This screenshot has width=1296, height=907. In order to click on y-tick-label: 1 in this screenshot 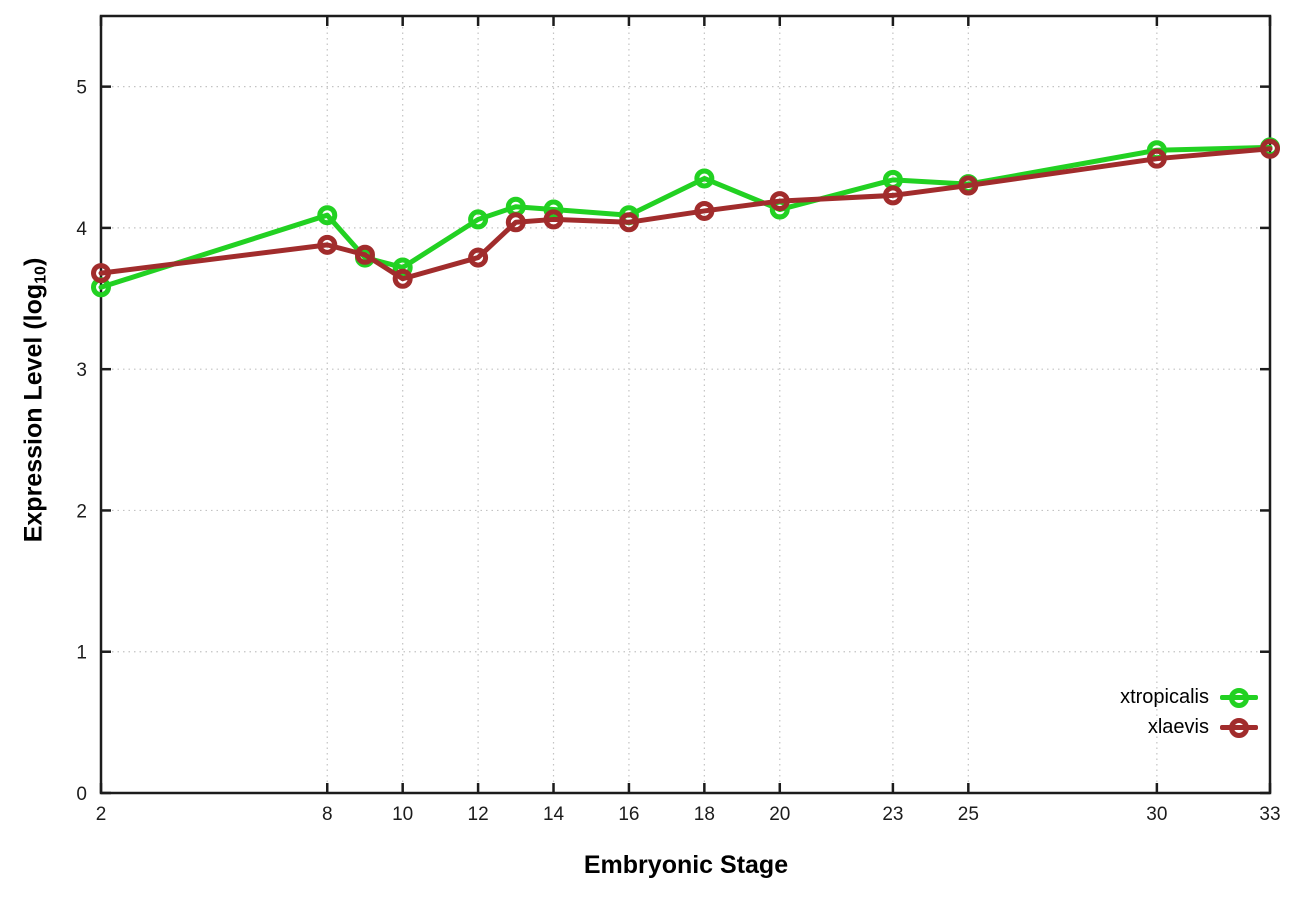, I will do `click(81, 653)`.